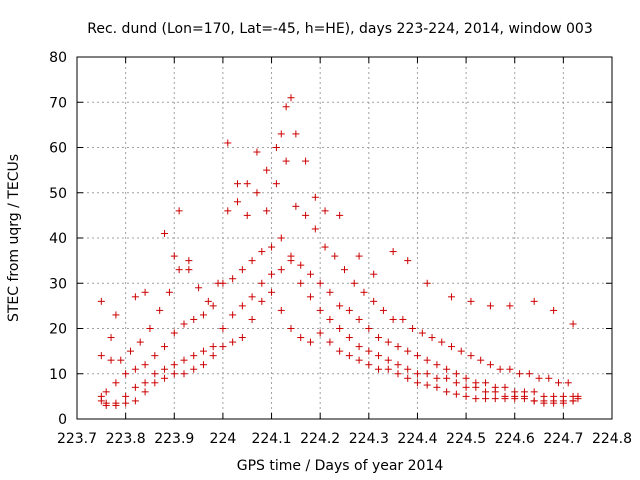 This screenshot has width=640, height=480. What do you see at coordinates (58, 284) in the screenshot?
I see `y-tick-label: 30` at bounding box center [58, 284].